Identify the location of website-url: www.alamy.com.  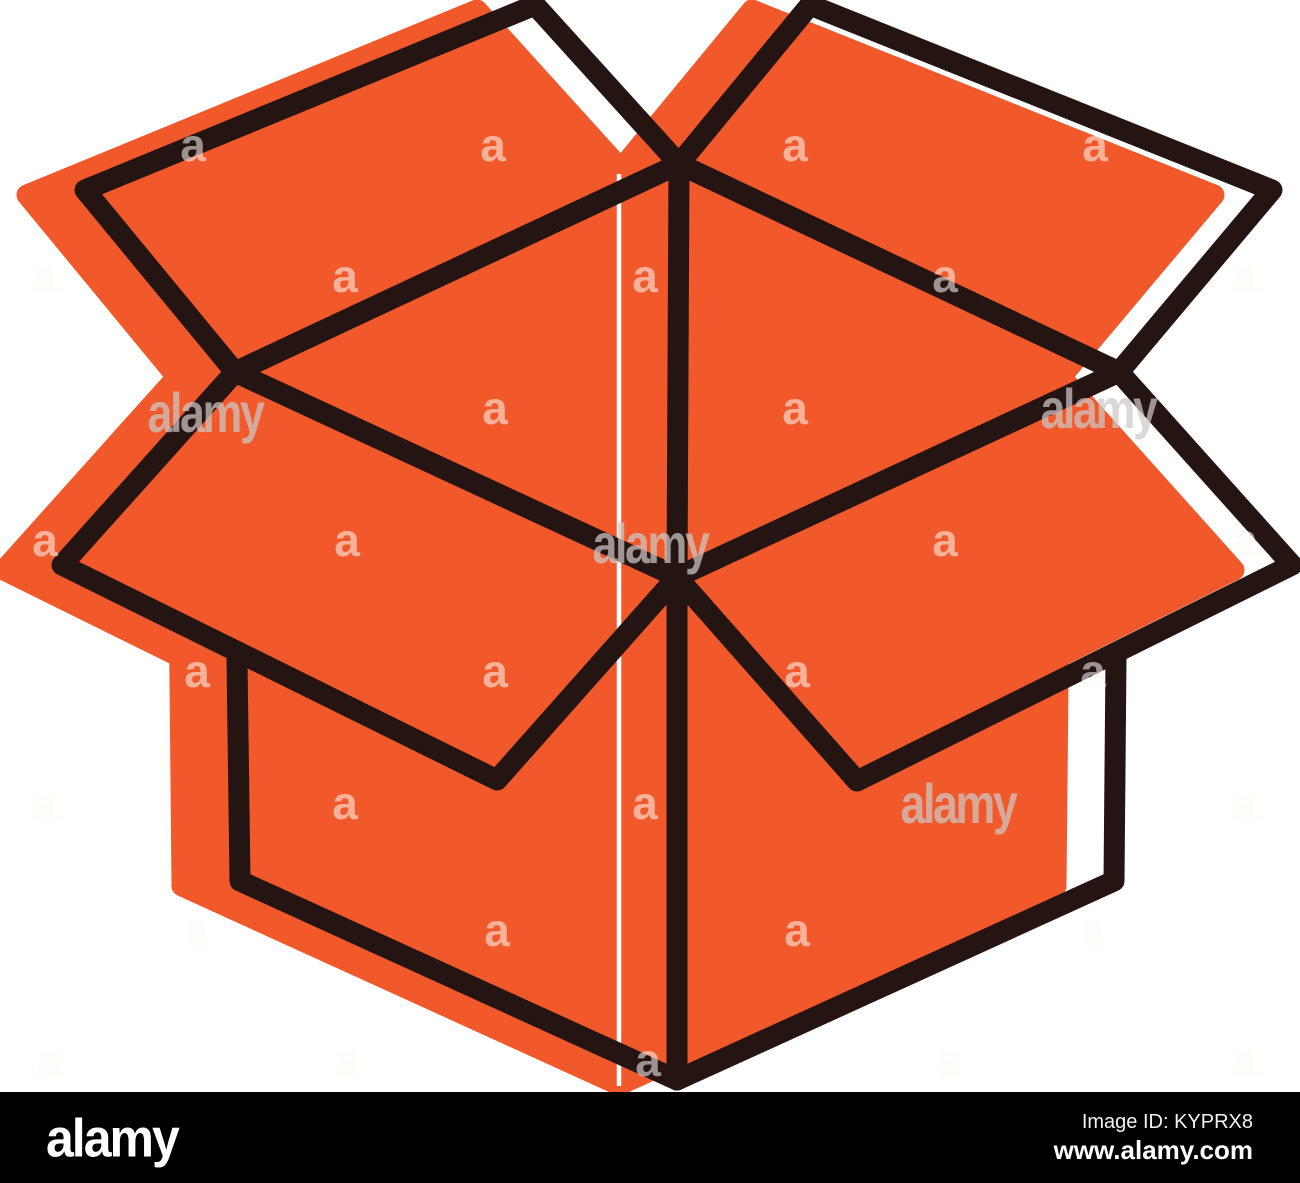
(1153, 1149).